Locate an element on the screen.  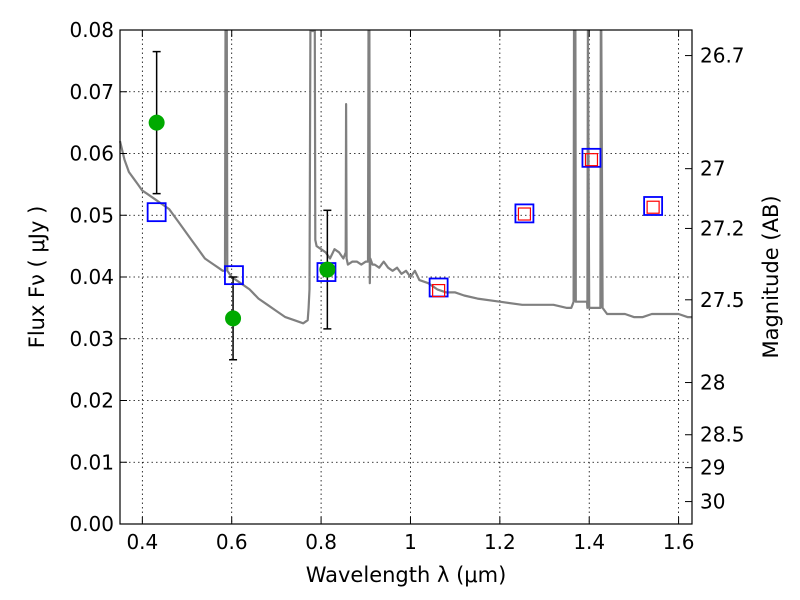
y-tick-label: 0.02 is located at coordinates (91, 401).